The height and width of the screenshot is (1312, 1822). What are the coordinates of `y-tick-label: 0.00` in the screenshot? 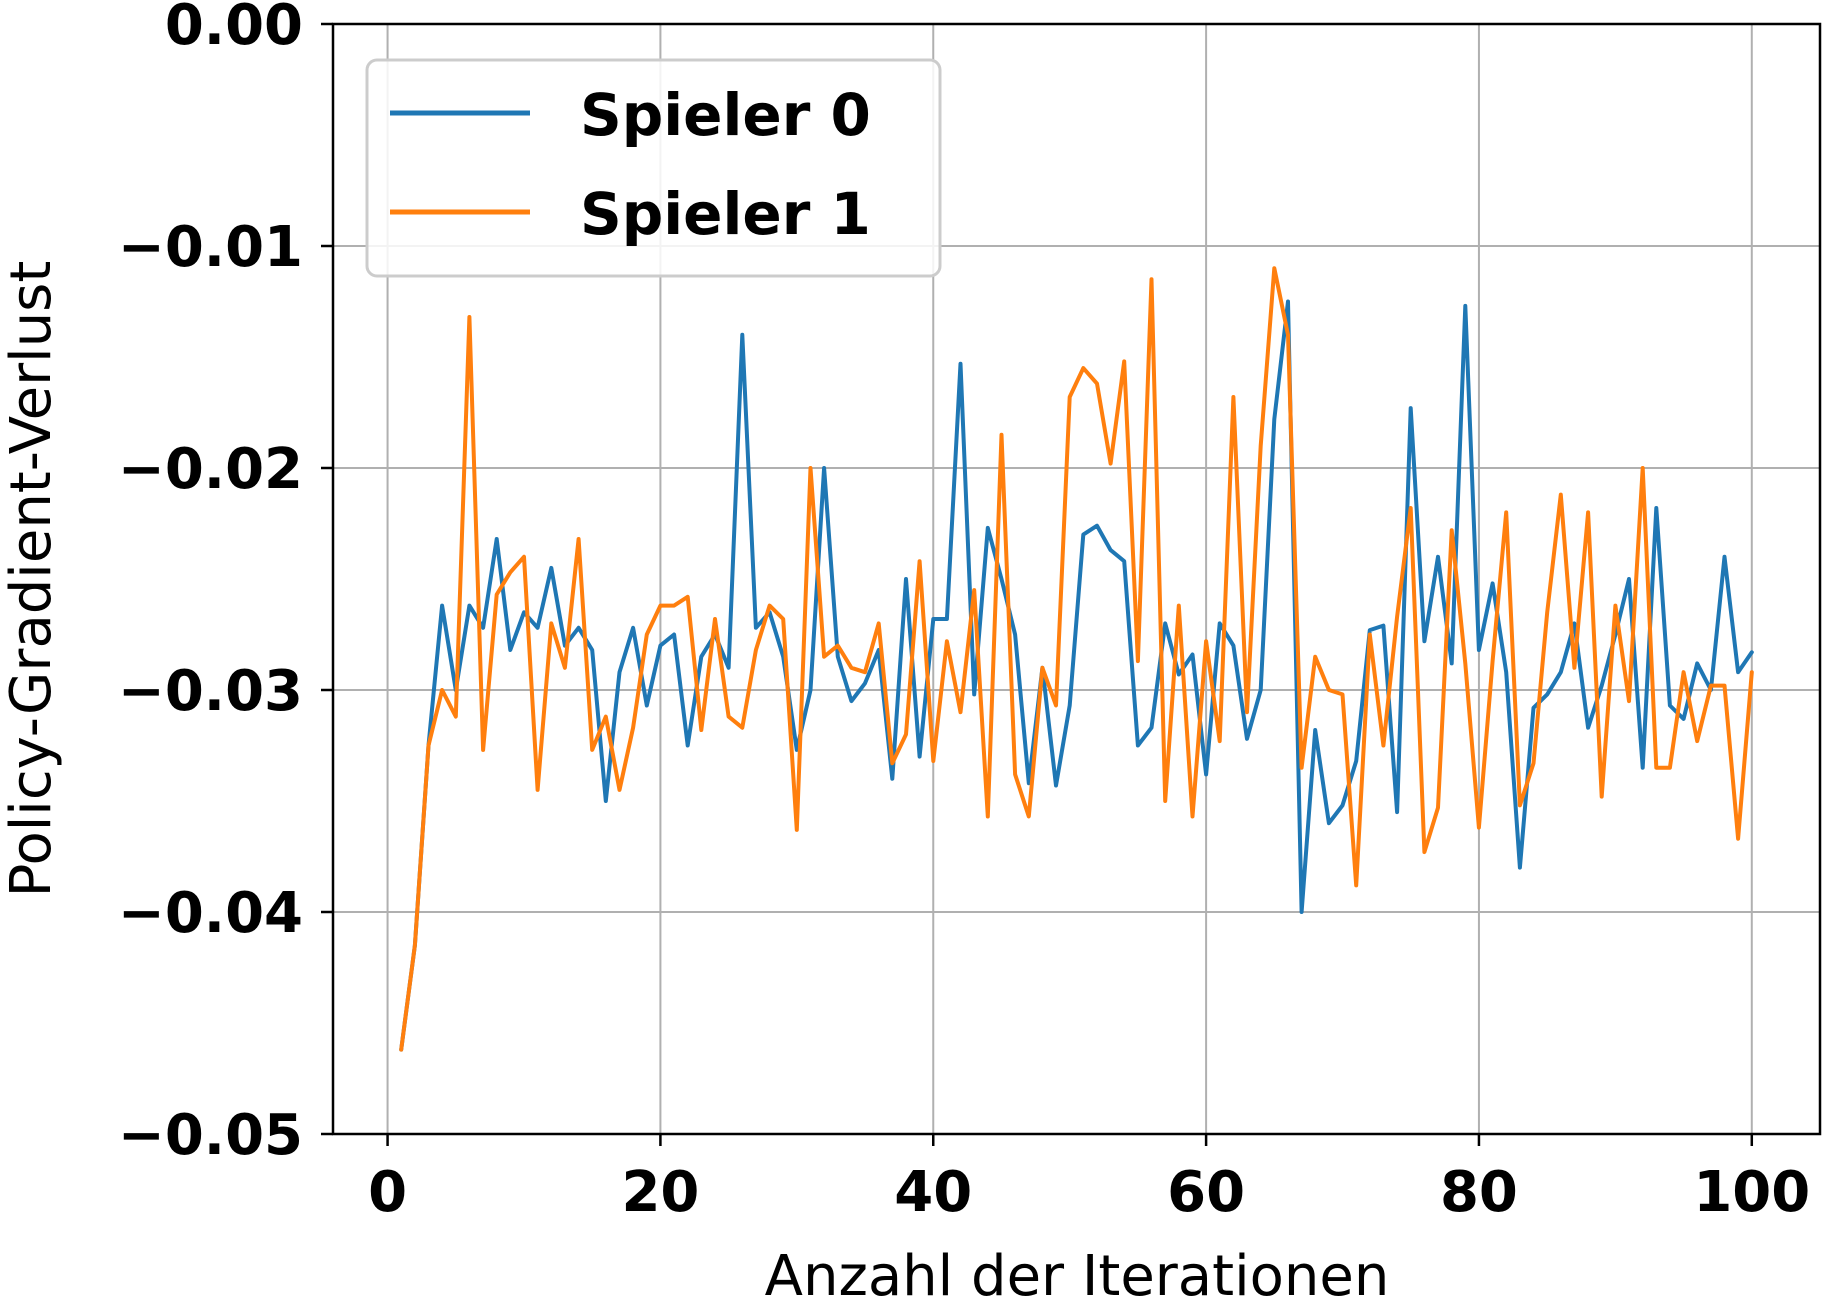 It's located at (234, 29).